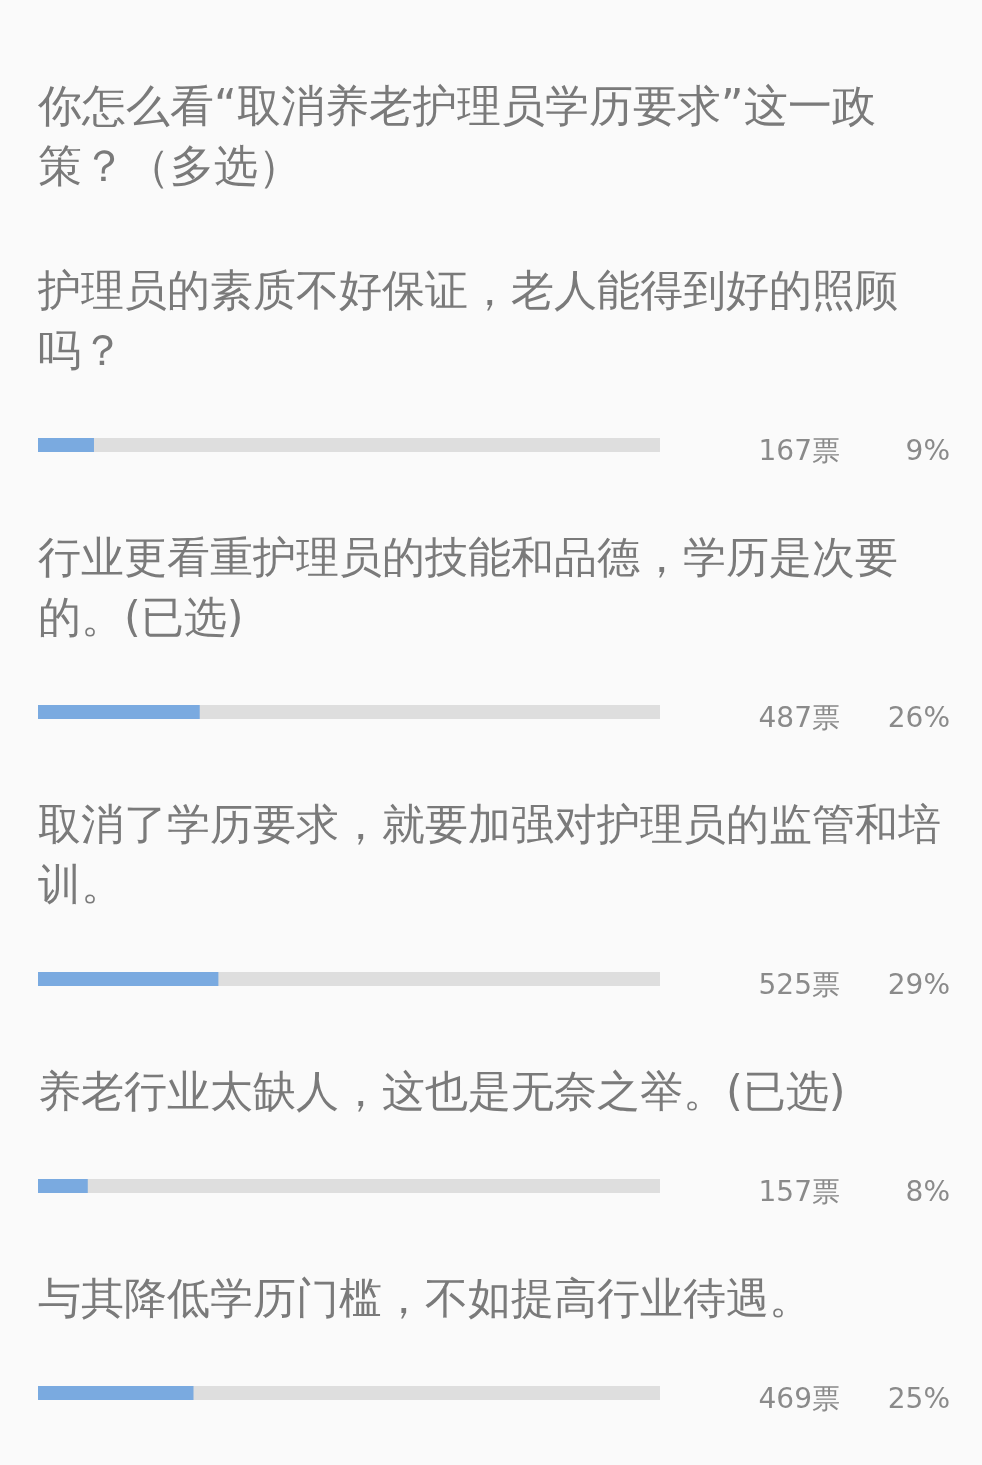 This screenshot has width=982, height=1465. I want to click on y-tick-label: 与其降低学历门槛，不如提高行业待遇。, so click(425, 1298).